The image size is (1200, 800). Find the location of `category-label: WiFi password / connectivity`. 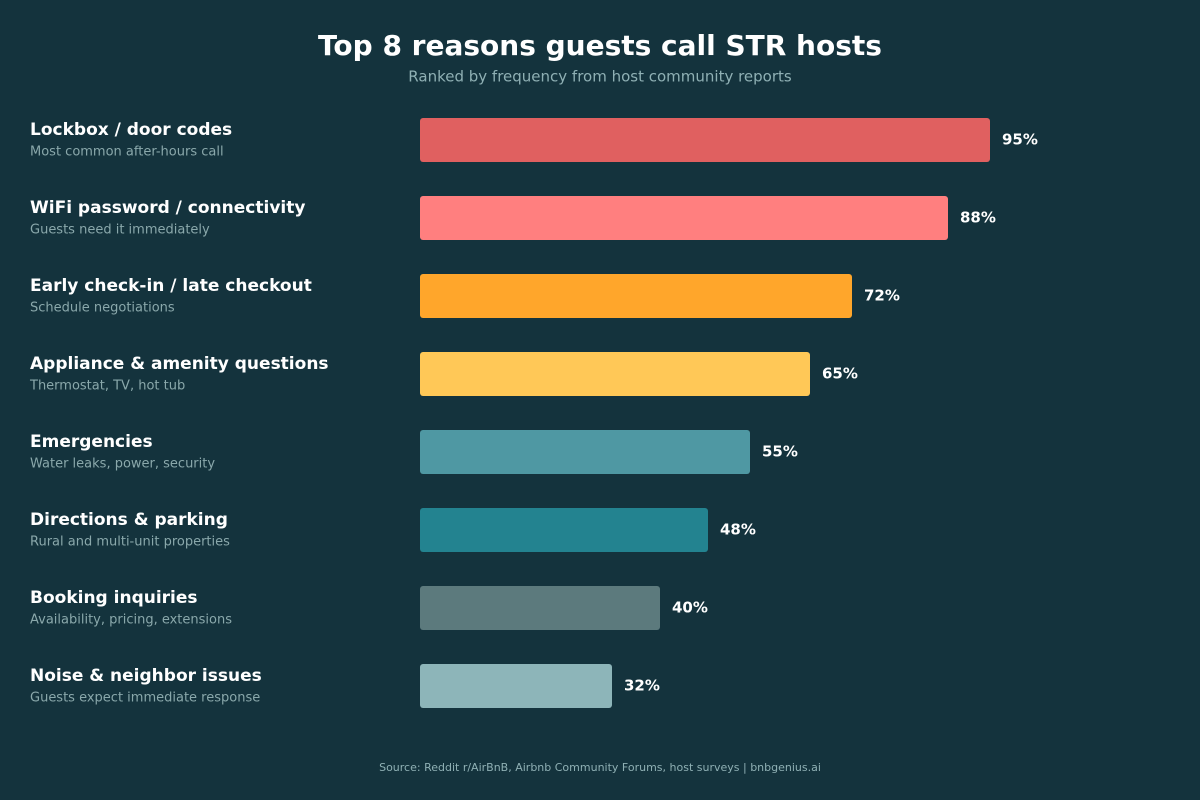

category-label: WiFi password / connectivity is located at coordinates (167, 208).